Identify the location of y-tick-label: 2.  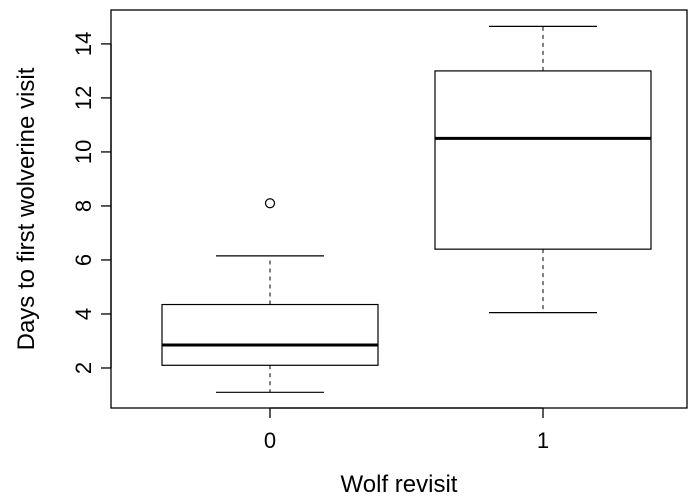
(83, 368).